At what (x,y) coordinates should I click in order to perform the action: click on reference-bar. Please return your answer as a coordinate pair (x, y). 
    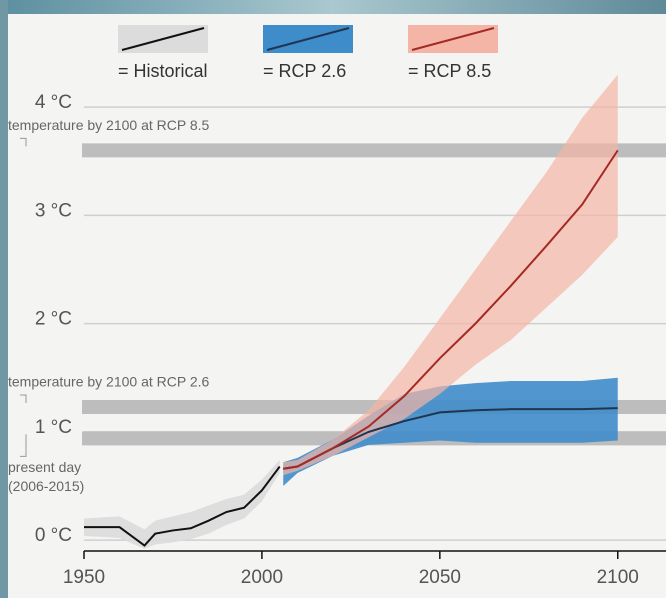
    Looking at the image, I should click on (374, 150).